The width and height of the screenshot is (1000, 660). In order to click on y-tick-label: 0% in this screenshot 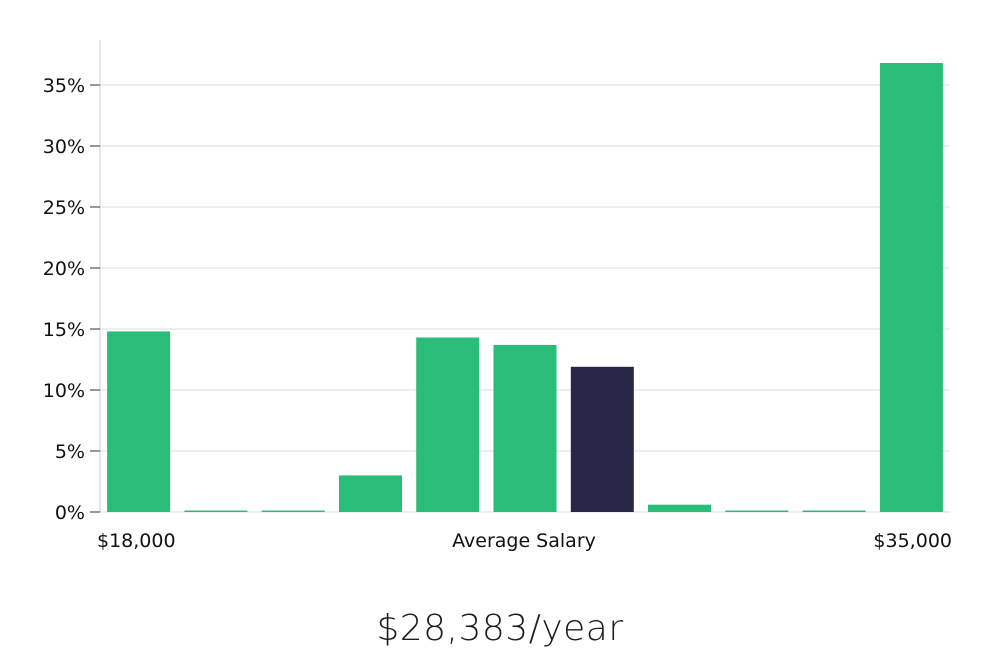, I will do `click(70, 513)`.